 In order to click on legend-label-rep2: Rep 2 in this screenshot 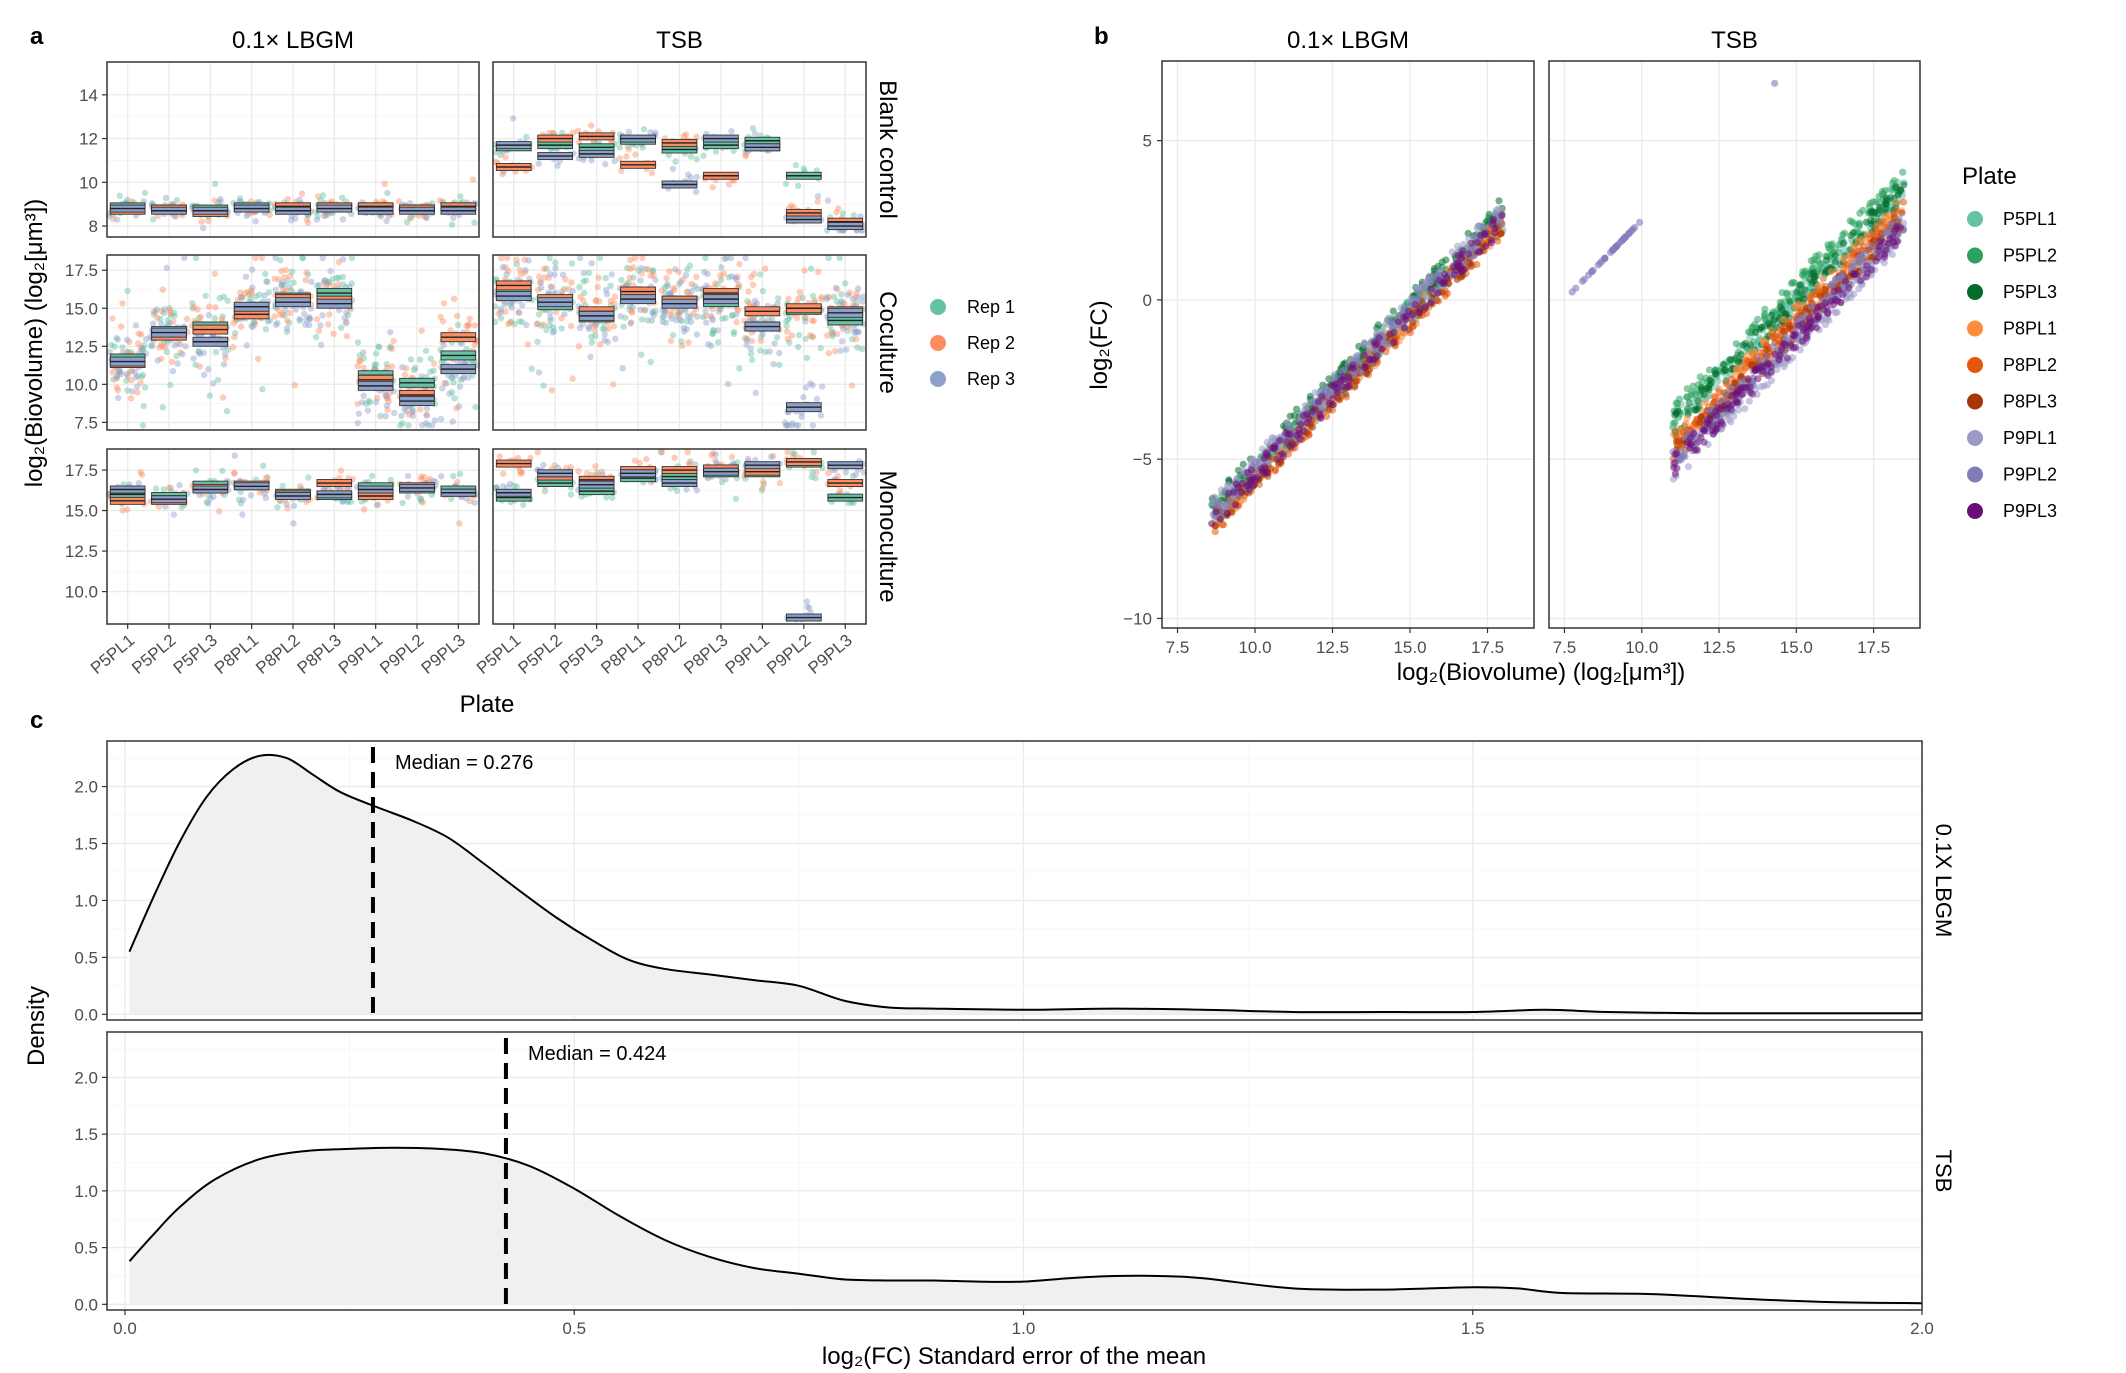, I will do `click(991, 343)`.